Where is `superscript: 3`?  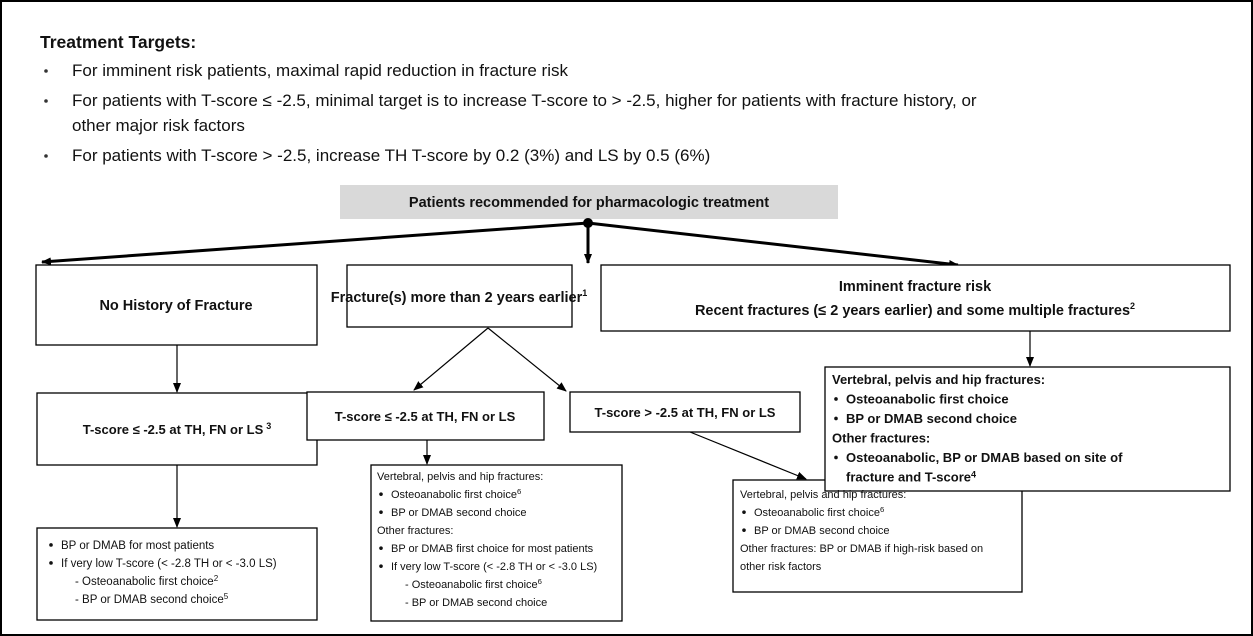 superscript: 3 is located at coordinates (268, 426).